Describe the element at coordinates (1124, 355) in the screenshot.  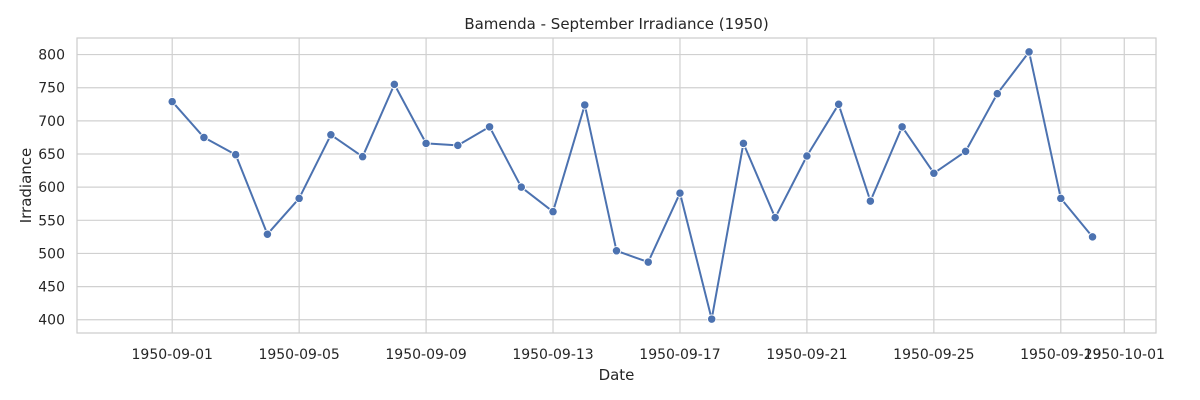
I see `x-tick-label: 1950-10-01` at that location.